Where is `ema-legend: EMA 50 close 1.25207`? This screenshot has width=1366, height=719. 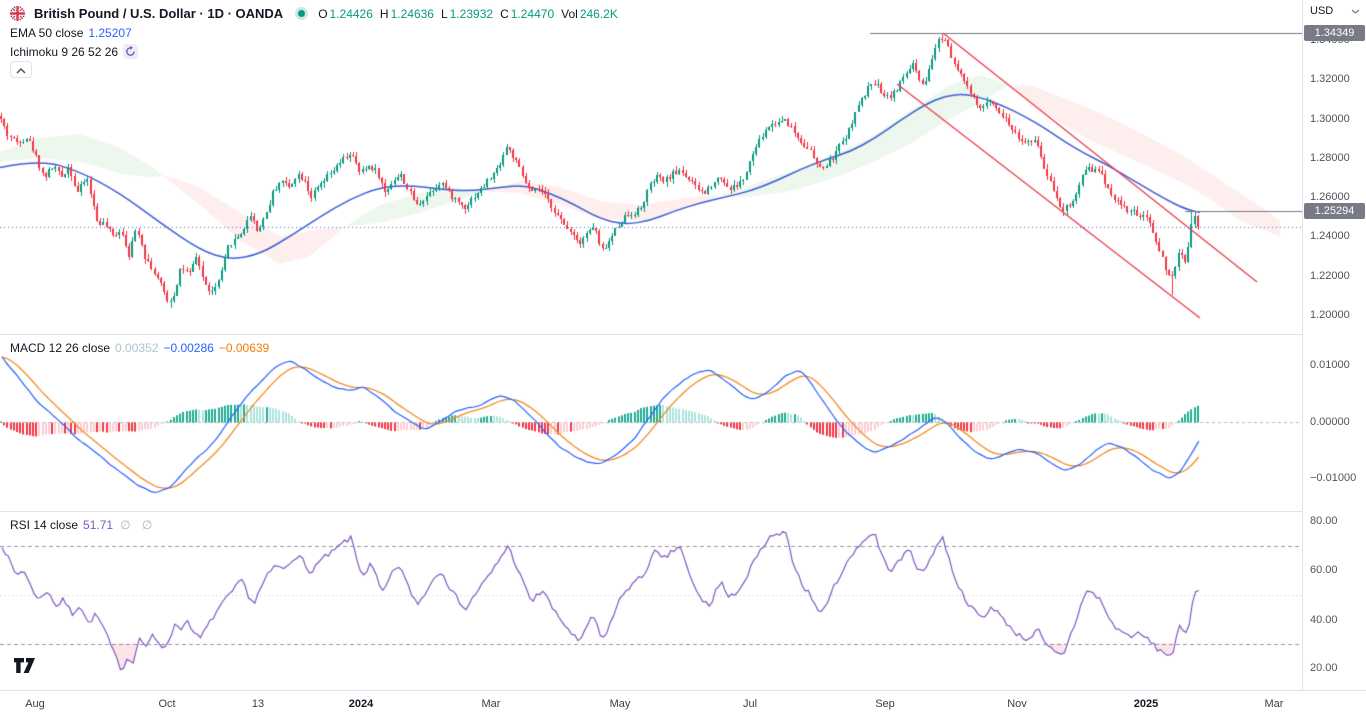
ema-legend: EMA 50 close 1.25207 is located at coordinates (71, 33).